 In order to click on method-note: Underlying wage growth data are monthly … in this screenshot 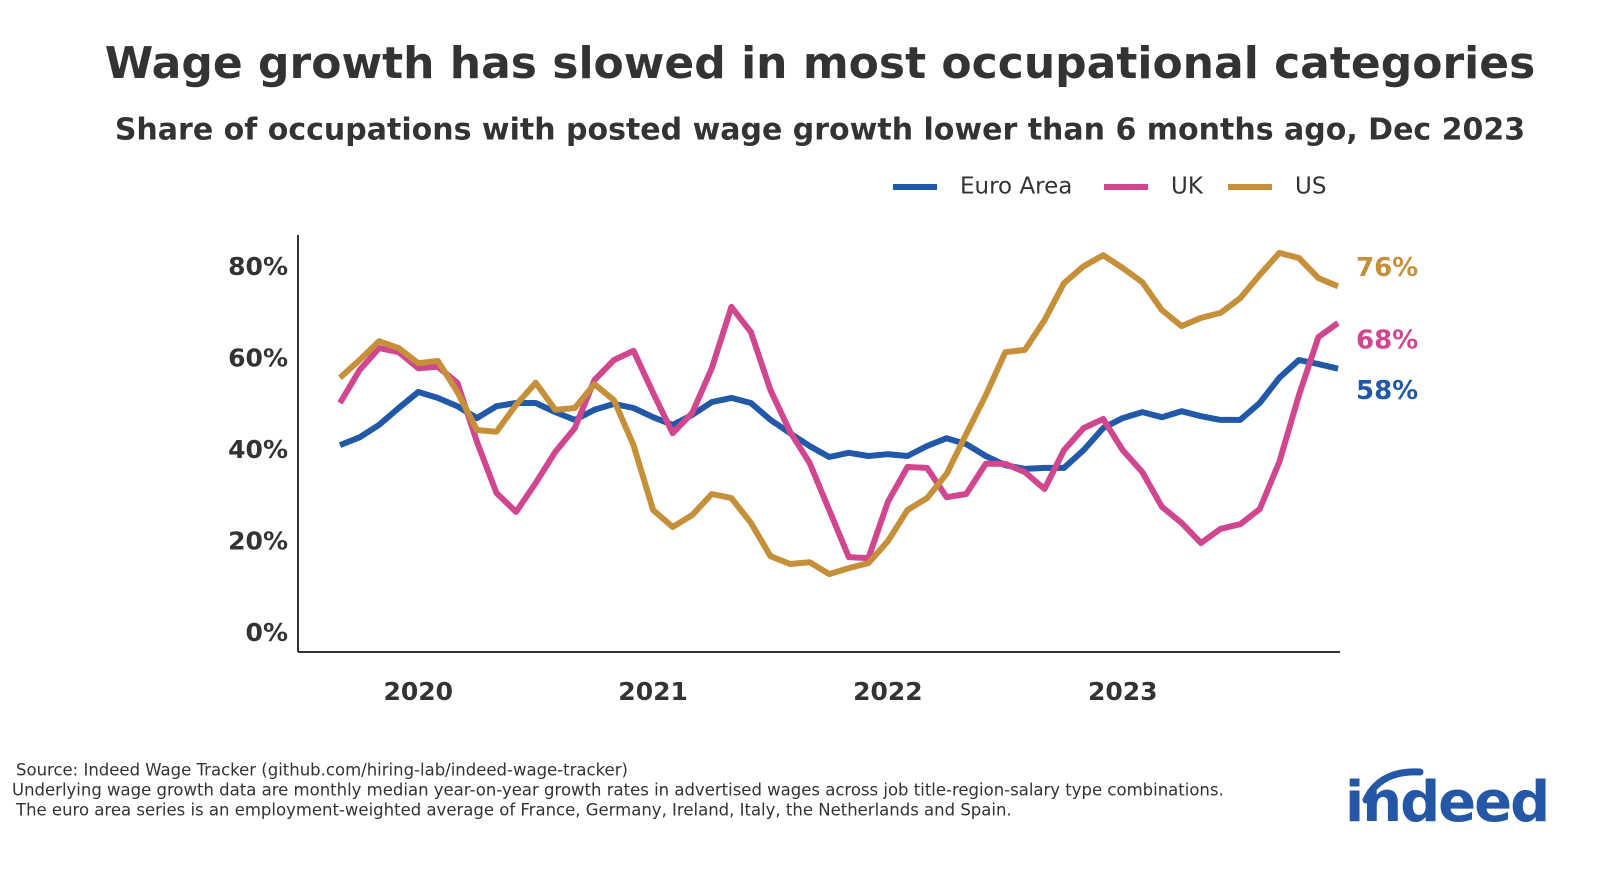, I will do `click(618, 790)`.